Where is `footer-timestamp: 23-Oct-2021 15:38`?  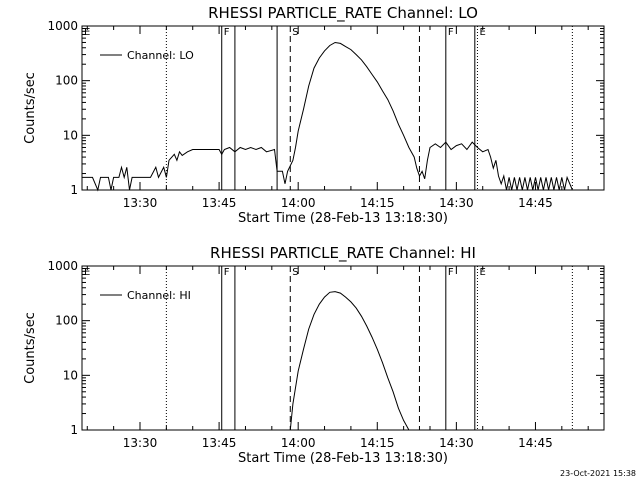
footer-timestamp: 23-Oct-2021 15:38 is located at coordinates (598, 473).